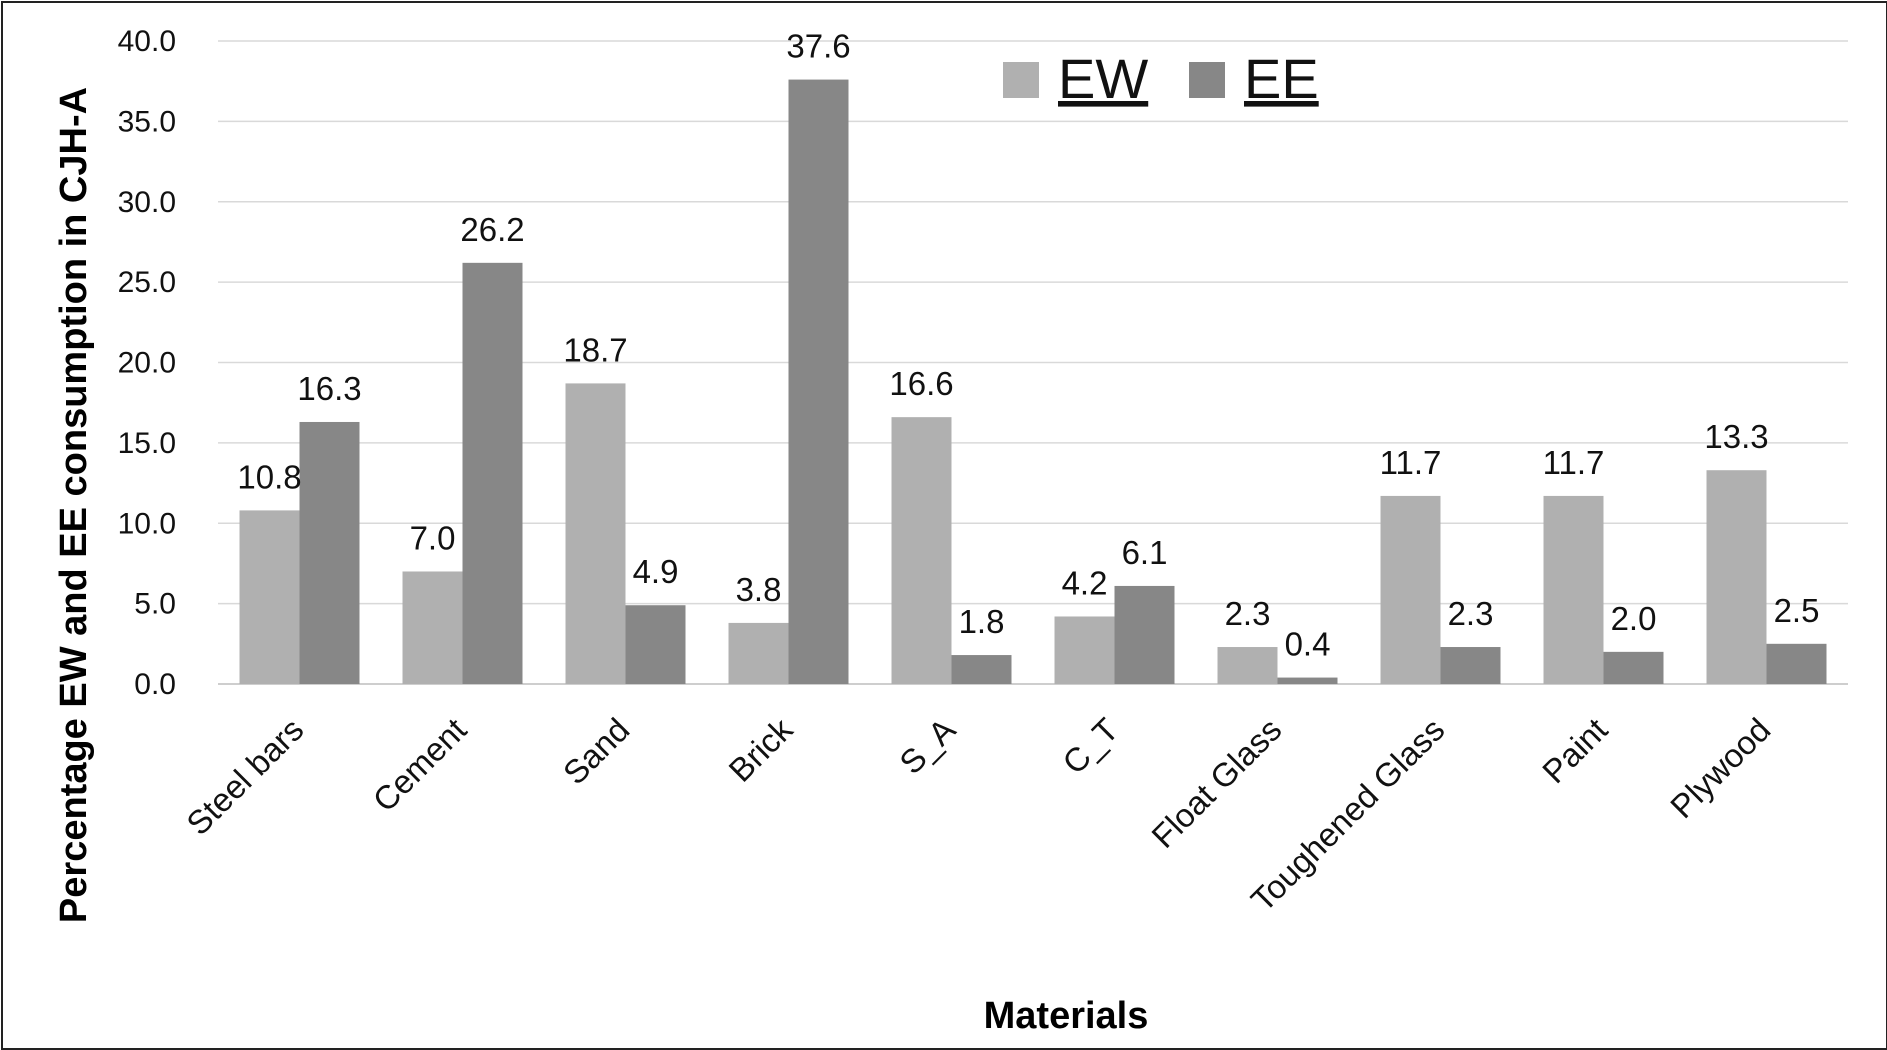 This screenshot has width=1887, height=1050. What do you see at coordinates (1066, 1016) in the screenshot?
I see `x-axis-title: Materials` at bounding box center [1066, 1016].